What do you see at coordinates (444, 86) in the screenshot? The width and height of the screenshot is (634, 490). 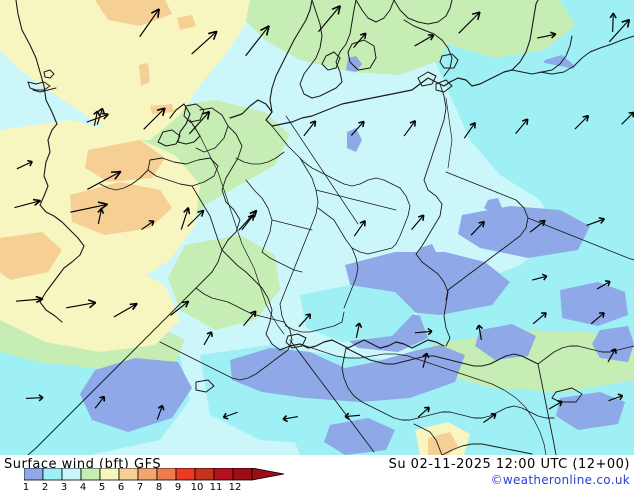 I see `coast-baltic-estuary` at bounding box center [444, 86].